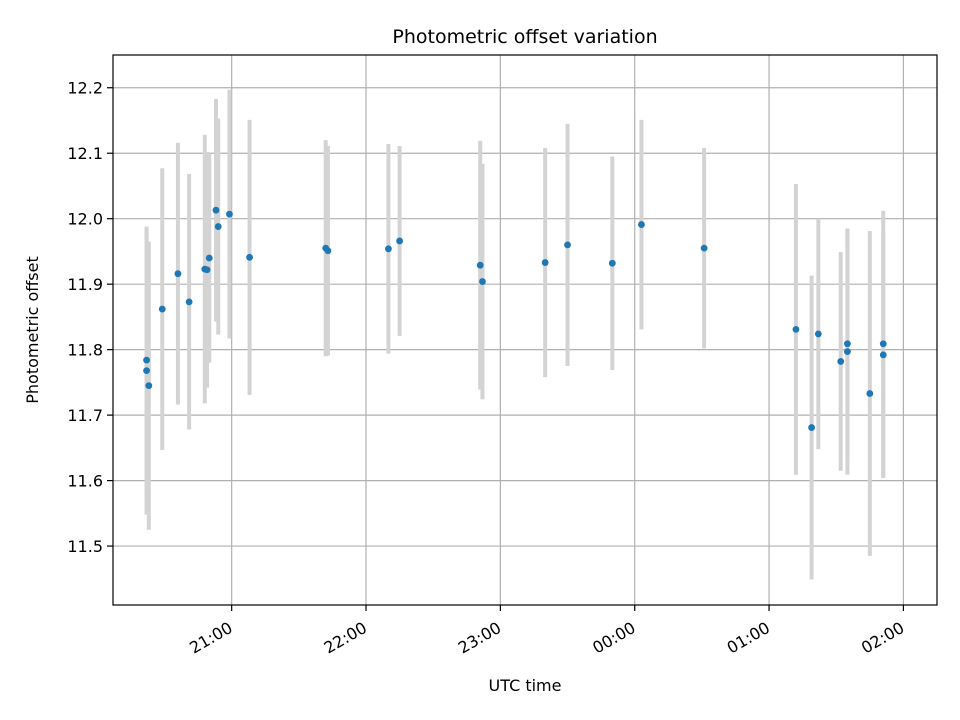 Image resolution: width=960 pixels, height=720 pixels. I want to click on y-axis-title: Photometric offset, so click(32, 330).